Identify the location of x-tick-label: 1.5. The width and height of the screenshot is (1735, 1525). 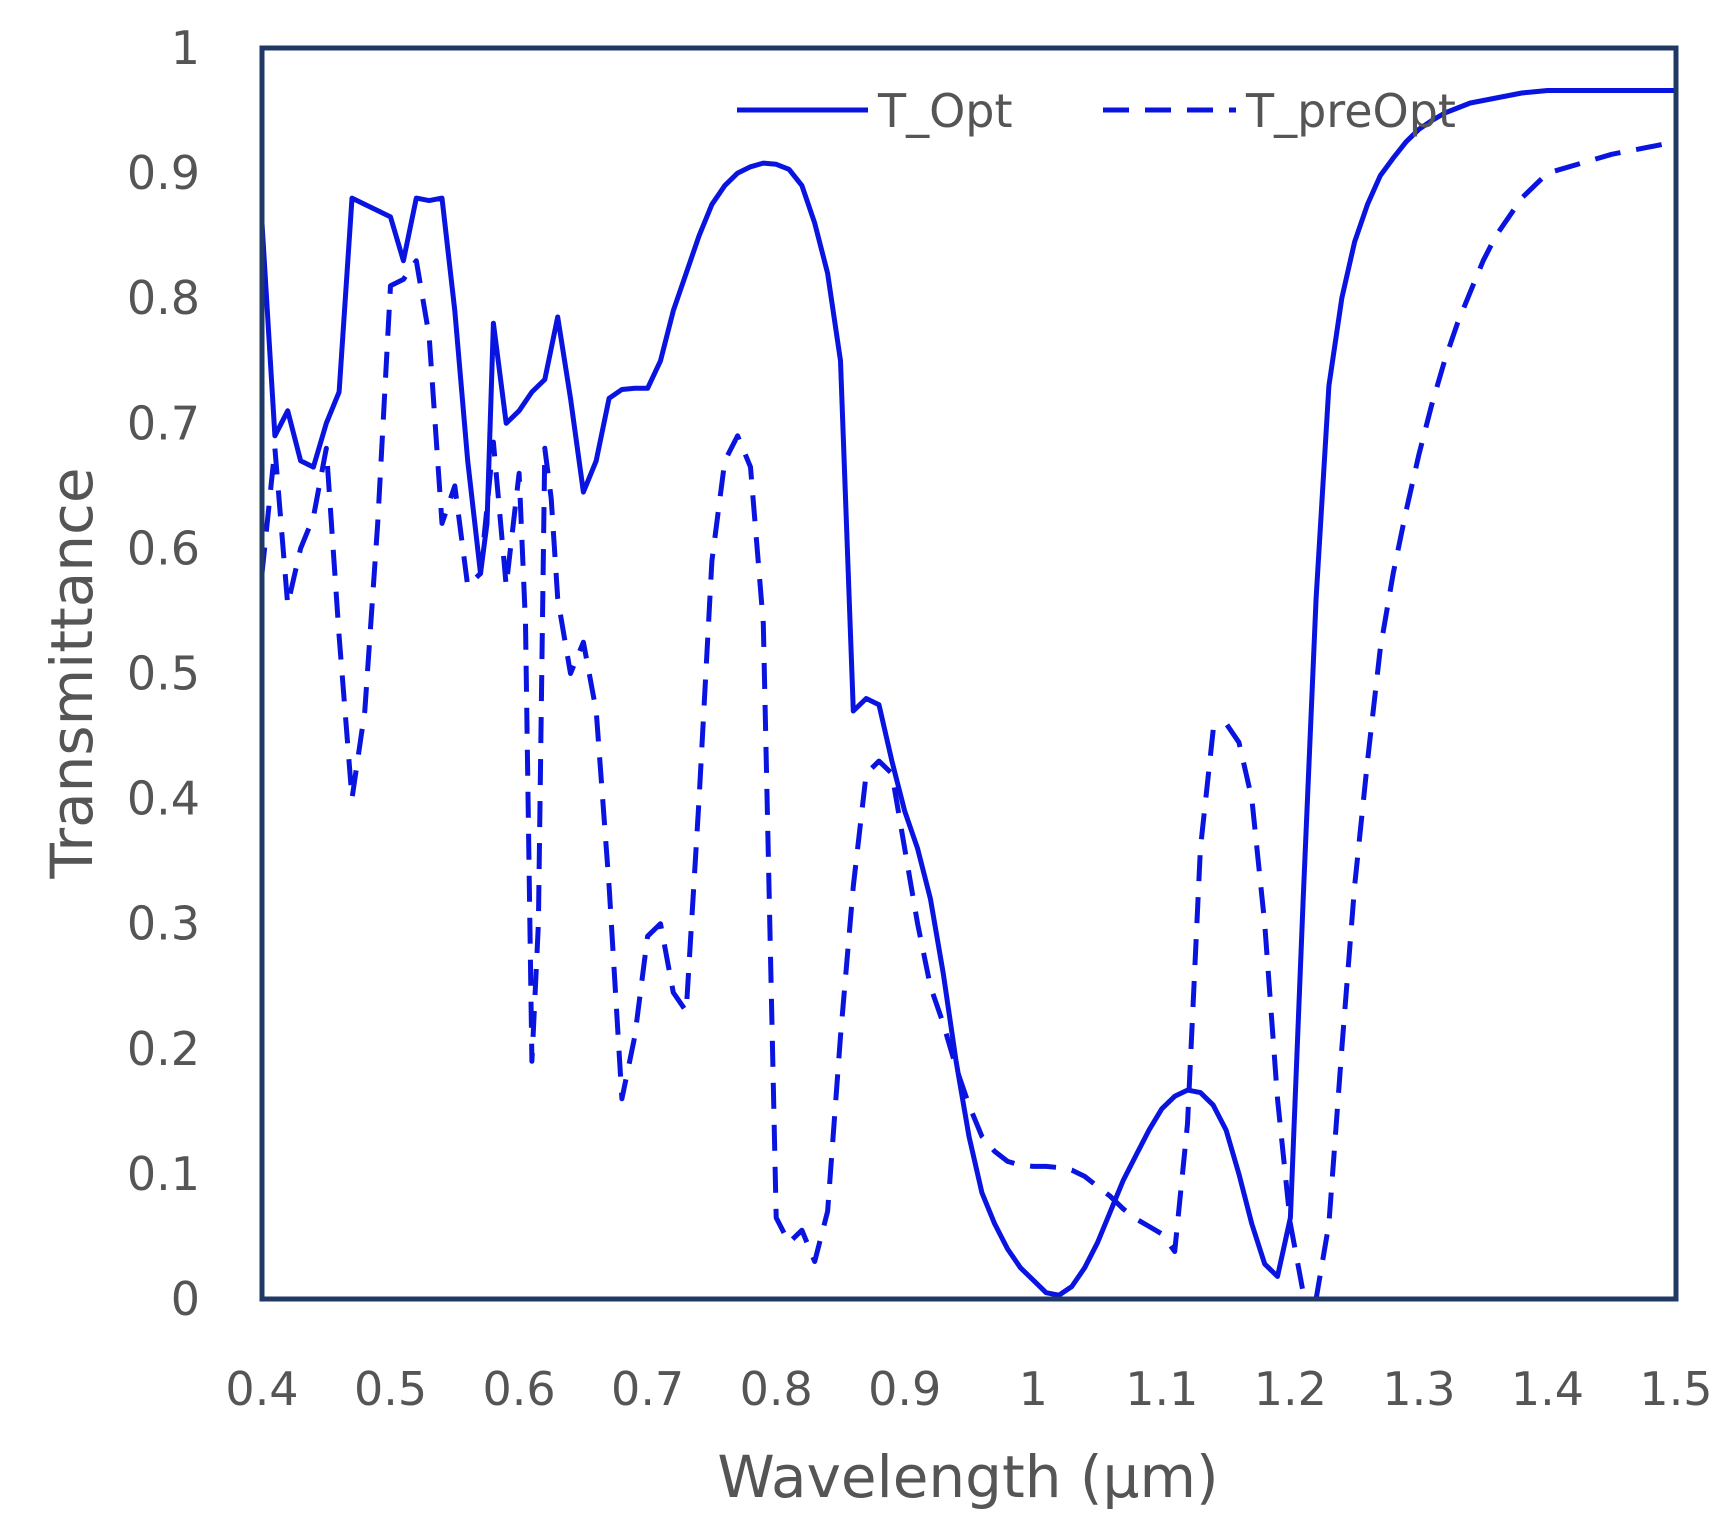
(1675, 1389).